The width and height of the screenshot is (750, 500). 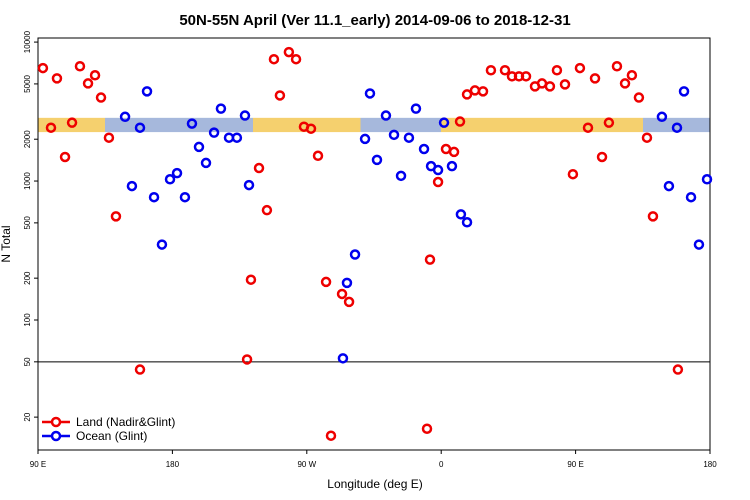 What do you see at coordinates (27, 41) in the screenshot?
I see `y-tick-label: 10000` at bounding box center [27, 41].